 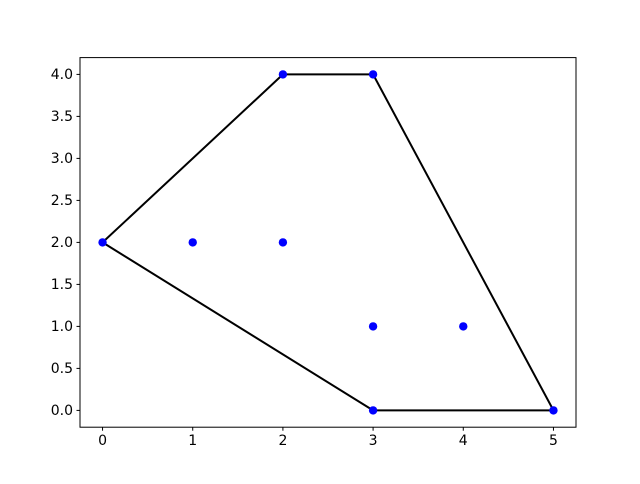 What do you see at coordinates (463, 441) in the screenshot?
I see `x-axis-tick-label: 4` at bounding box center [463, 441].